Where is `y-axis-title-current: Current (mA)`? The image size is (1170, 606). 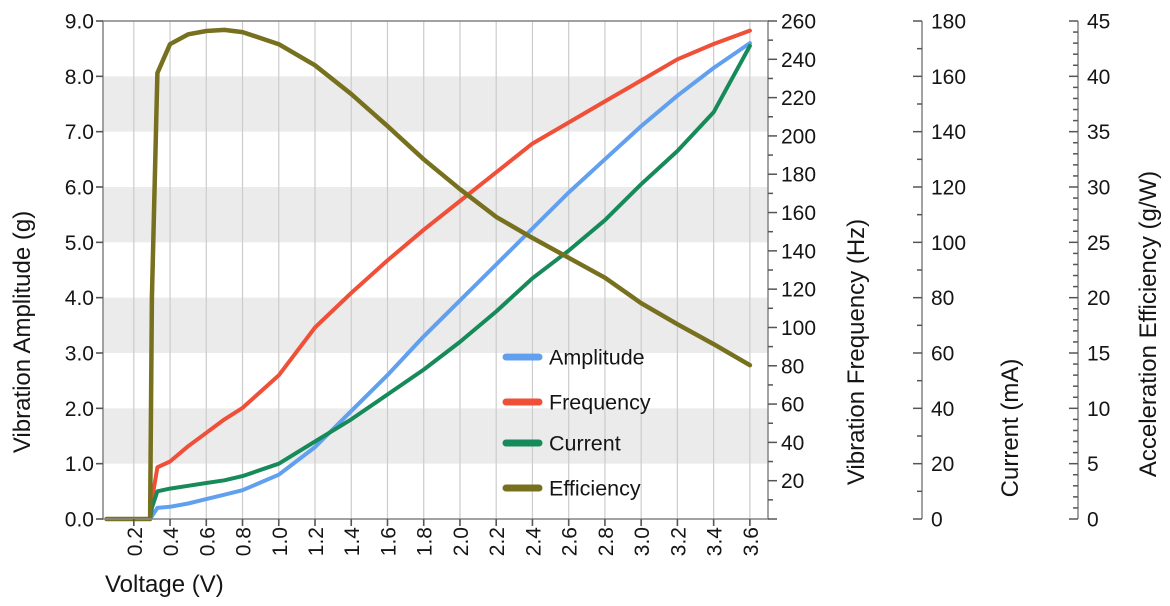 y-axis-title-current: Current (mA) is located at coordinates (1010, 428).